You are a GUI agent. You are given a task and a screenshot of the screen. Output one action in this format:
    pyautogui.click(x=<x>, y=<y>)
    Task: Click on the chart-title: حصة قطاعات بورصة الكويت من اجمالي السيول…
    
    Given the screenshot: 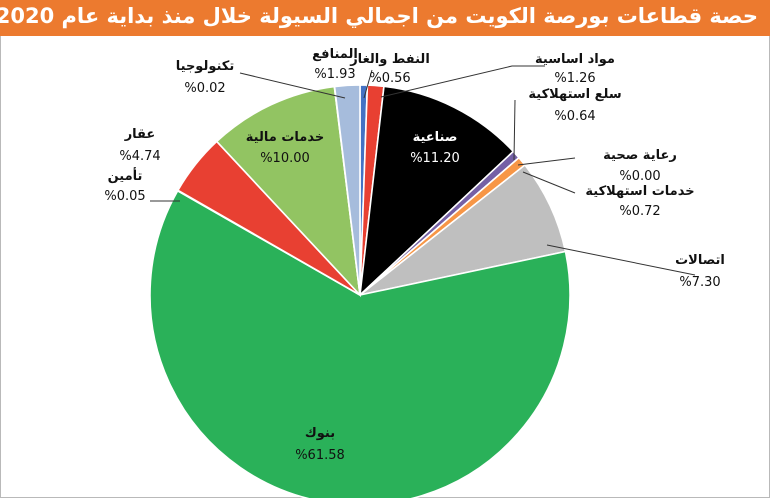 What is the action you would take?
    pyautogui.click(x=379, y=16)
    